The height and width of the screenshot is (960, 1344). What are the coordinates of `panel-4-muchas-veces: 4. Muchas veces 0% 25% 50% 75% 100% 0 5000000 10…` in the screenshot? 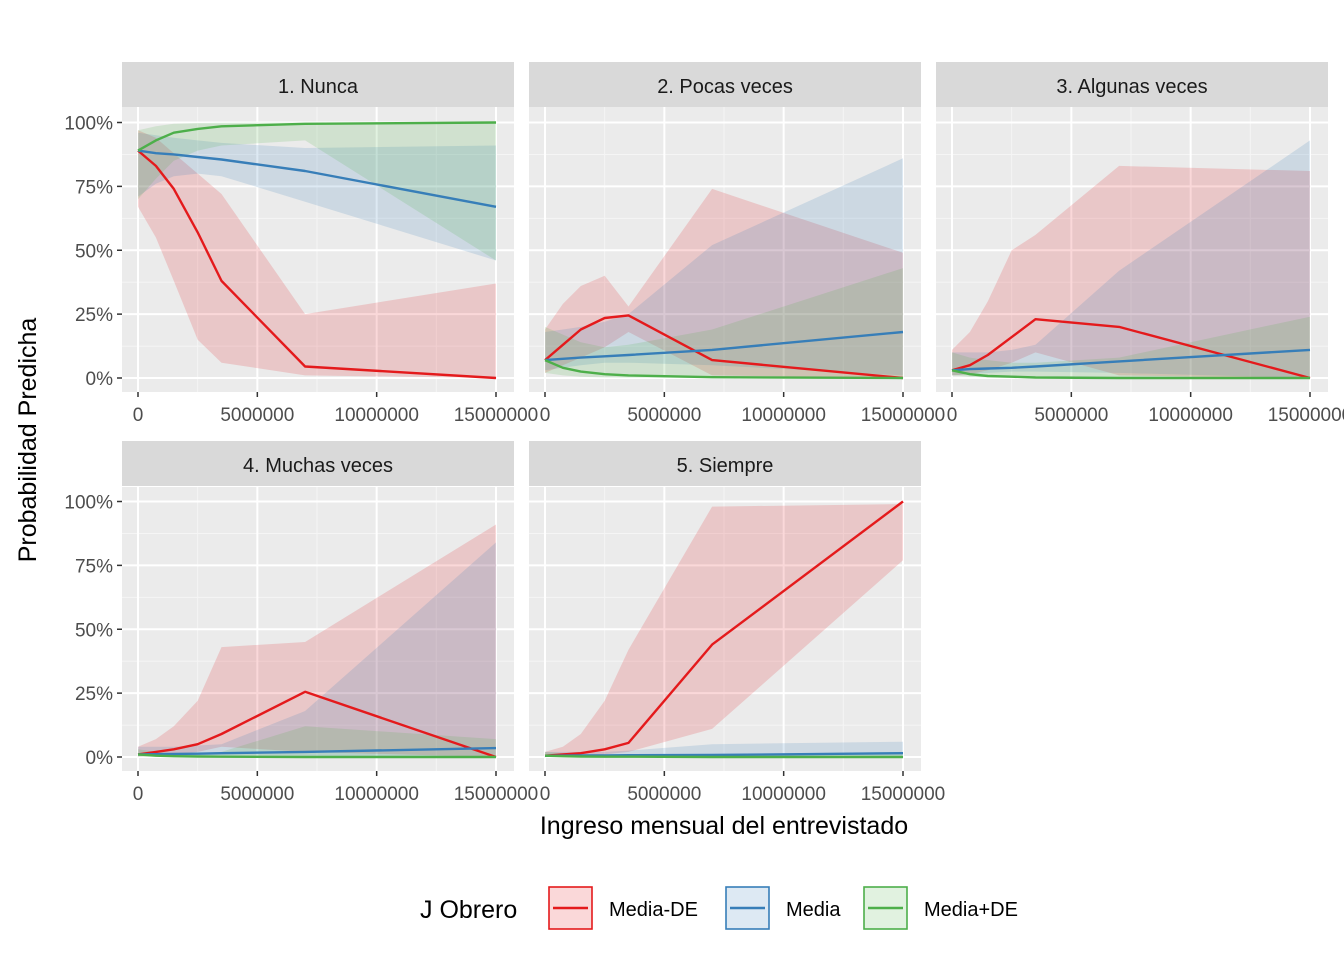 It's located at (301, 623).